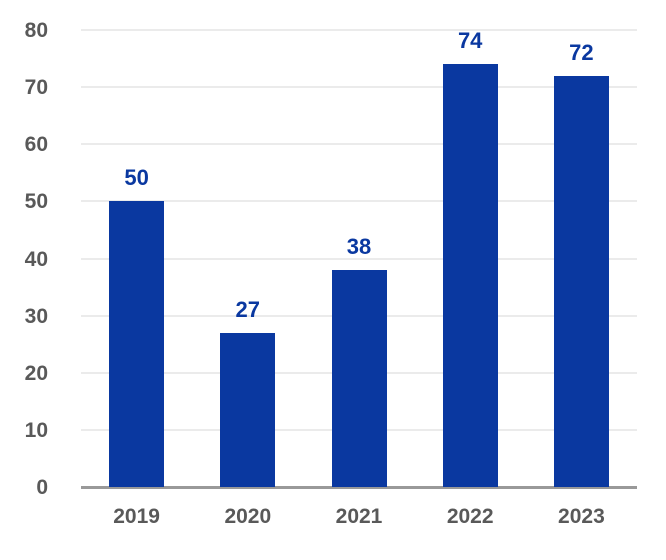 The height and width of the screenshot is (560, 666). I want to click on x-tick-label: 2021, so click(359, 516).